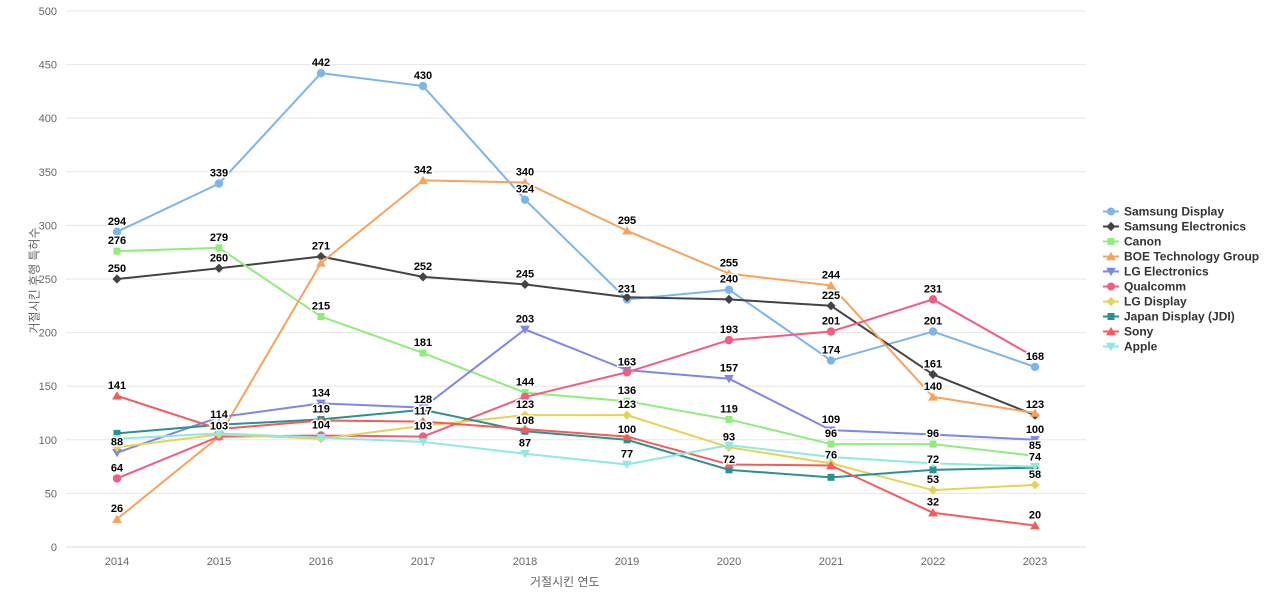 This screenshot has width=1280, height=600. What do you see at coordinates (48, 226) in the screenshot?
I see `y-tick-label: 300` at bounding box center [48, 226].